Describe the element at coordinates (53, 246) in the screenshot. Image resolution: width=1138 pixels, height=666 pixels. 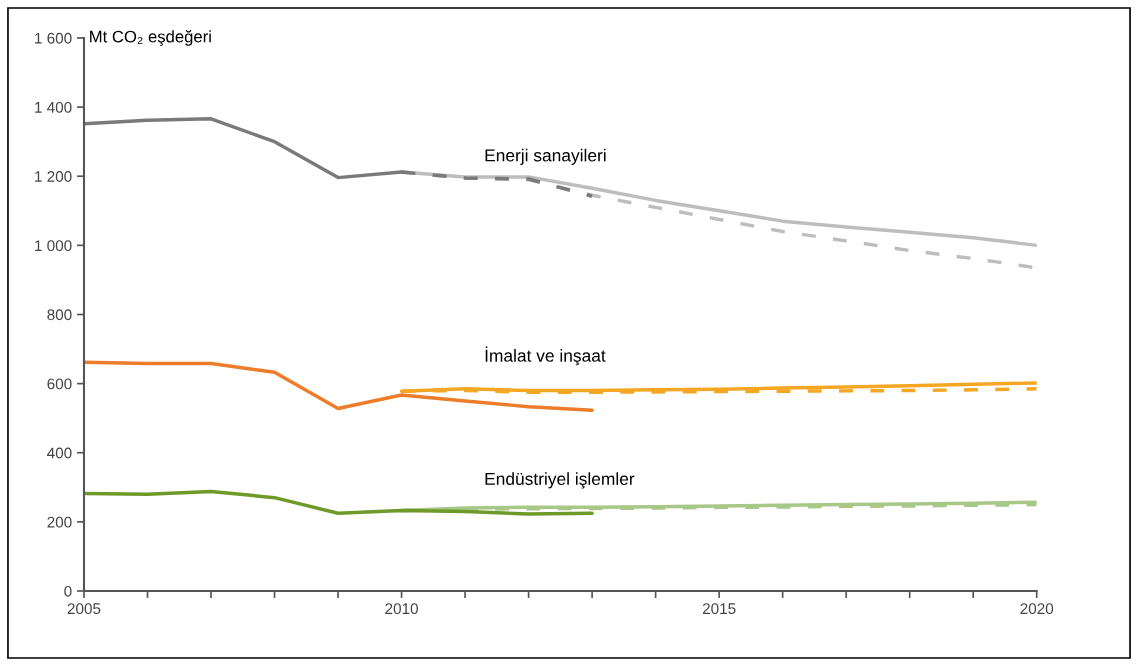
I see `y-tick-label: 1 000` at that location.